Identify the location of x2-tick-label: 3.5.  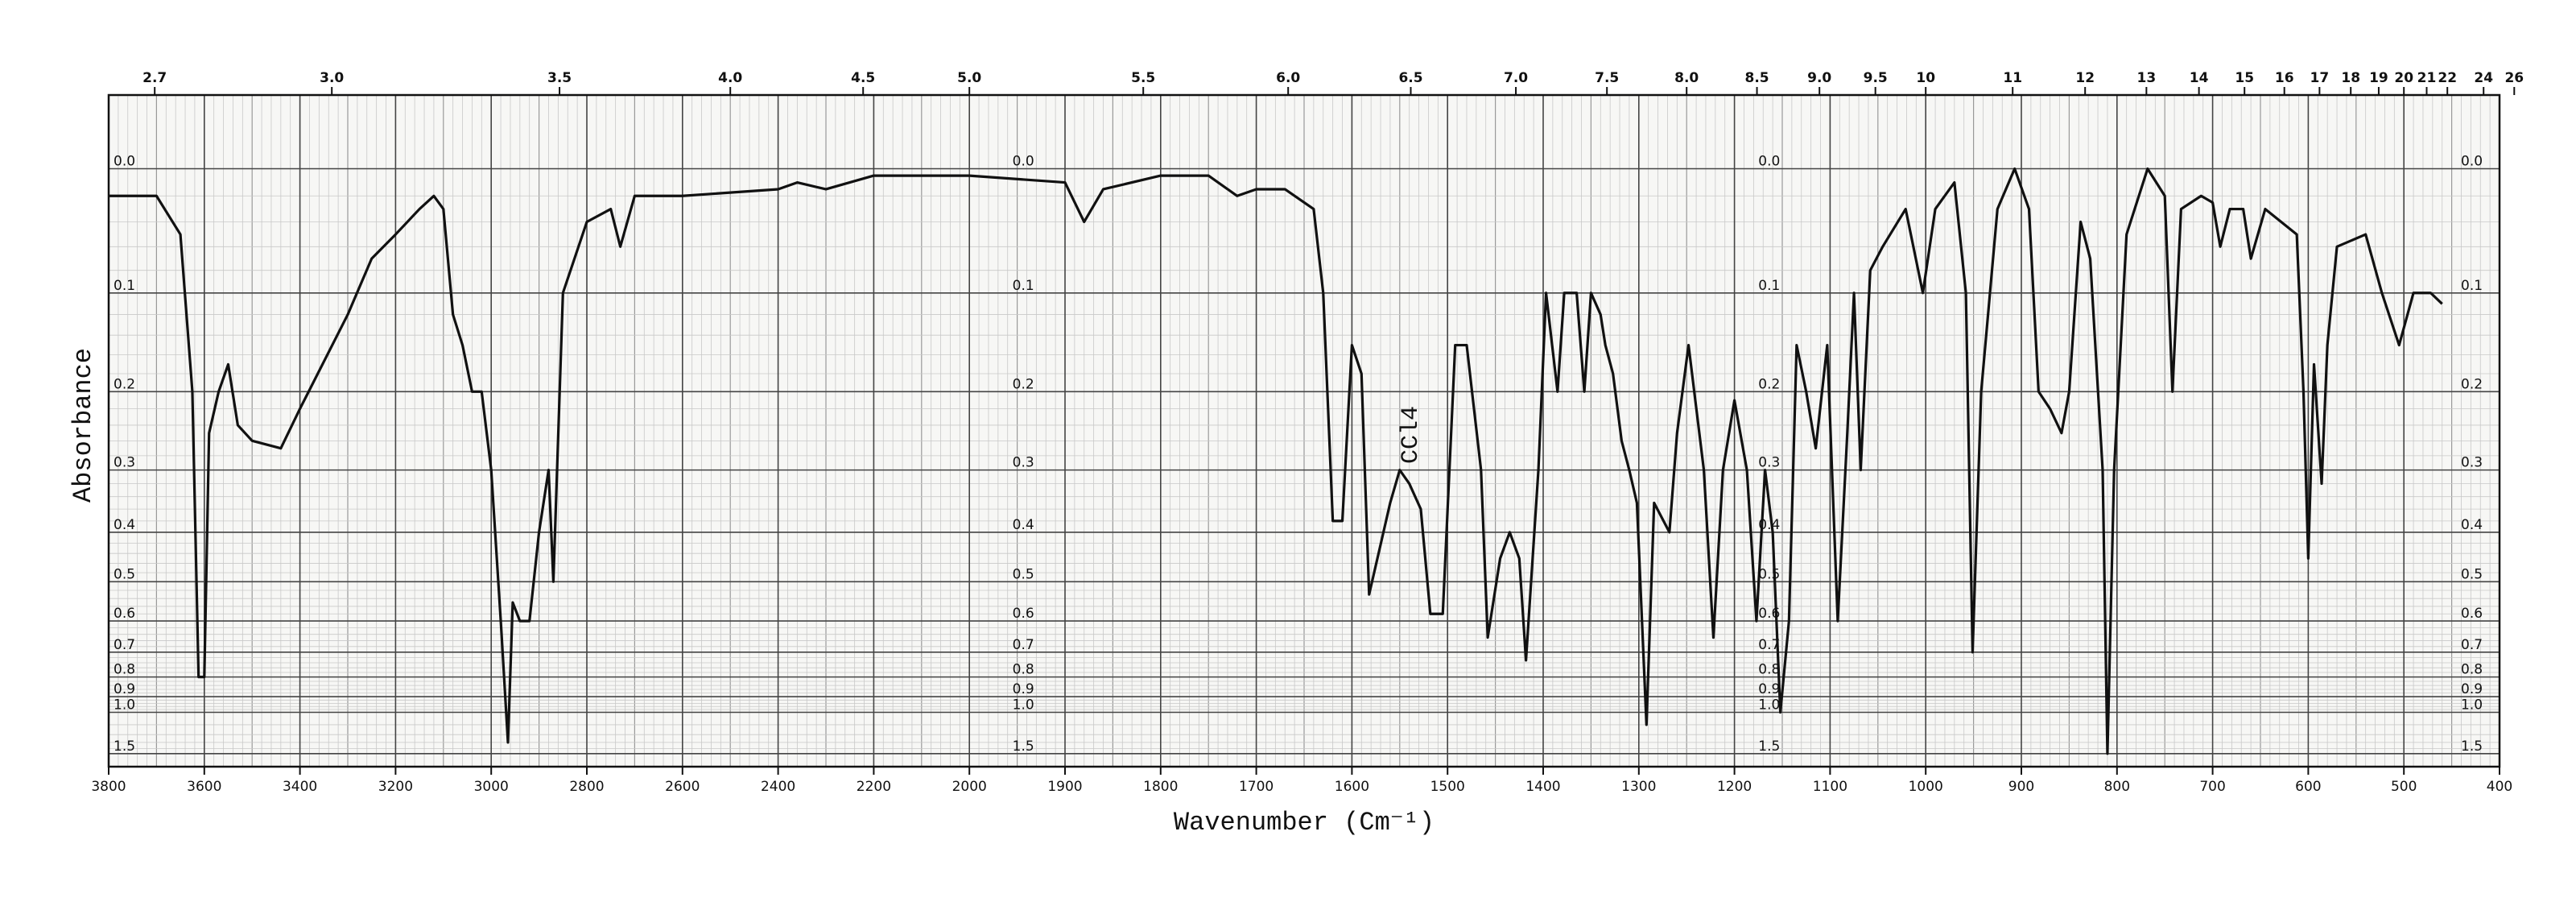
(559, 78).